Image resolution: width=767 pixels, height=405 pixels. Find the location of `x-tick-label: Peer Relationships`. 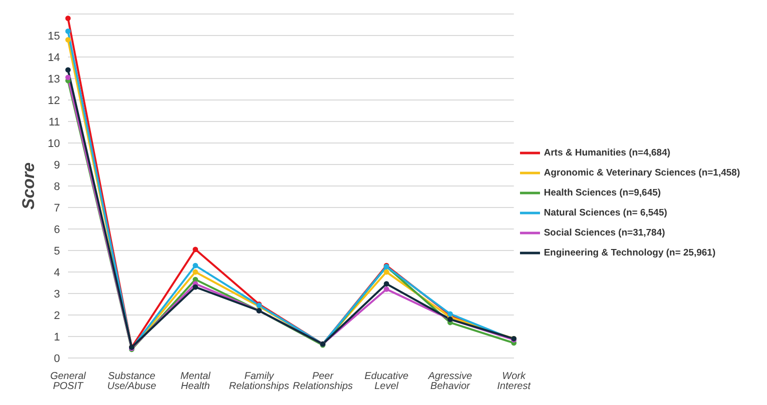

x-tick-label: Peer Relationships is located at coordinates (322, 381).